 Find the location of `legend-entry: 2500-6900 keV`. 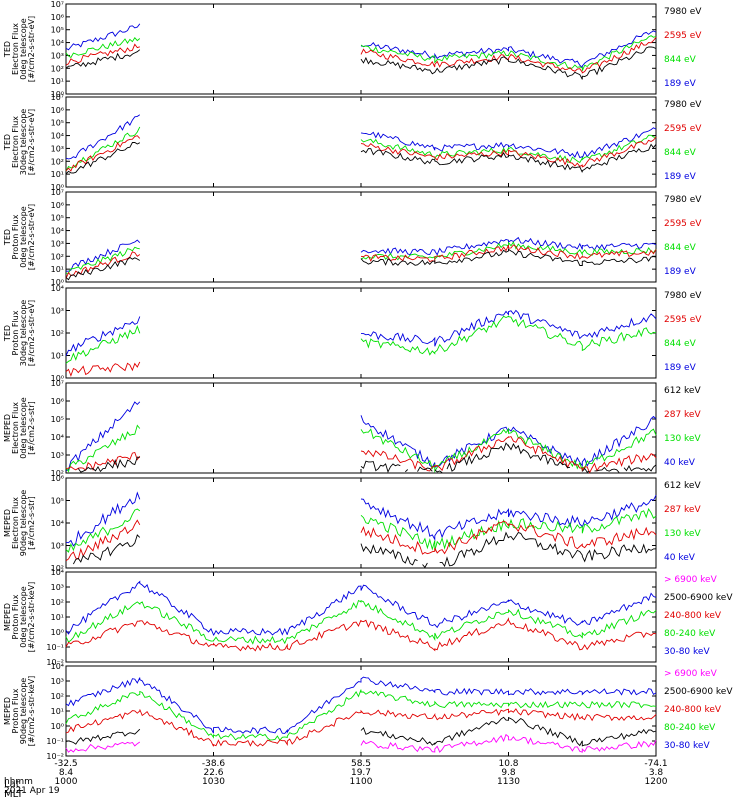

legend-entry: 2500-6900 keV is located at coordinates (698, 598).